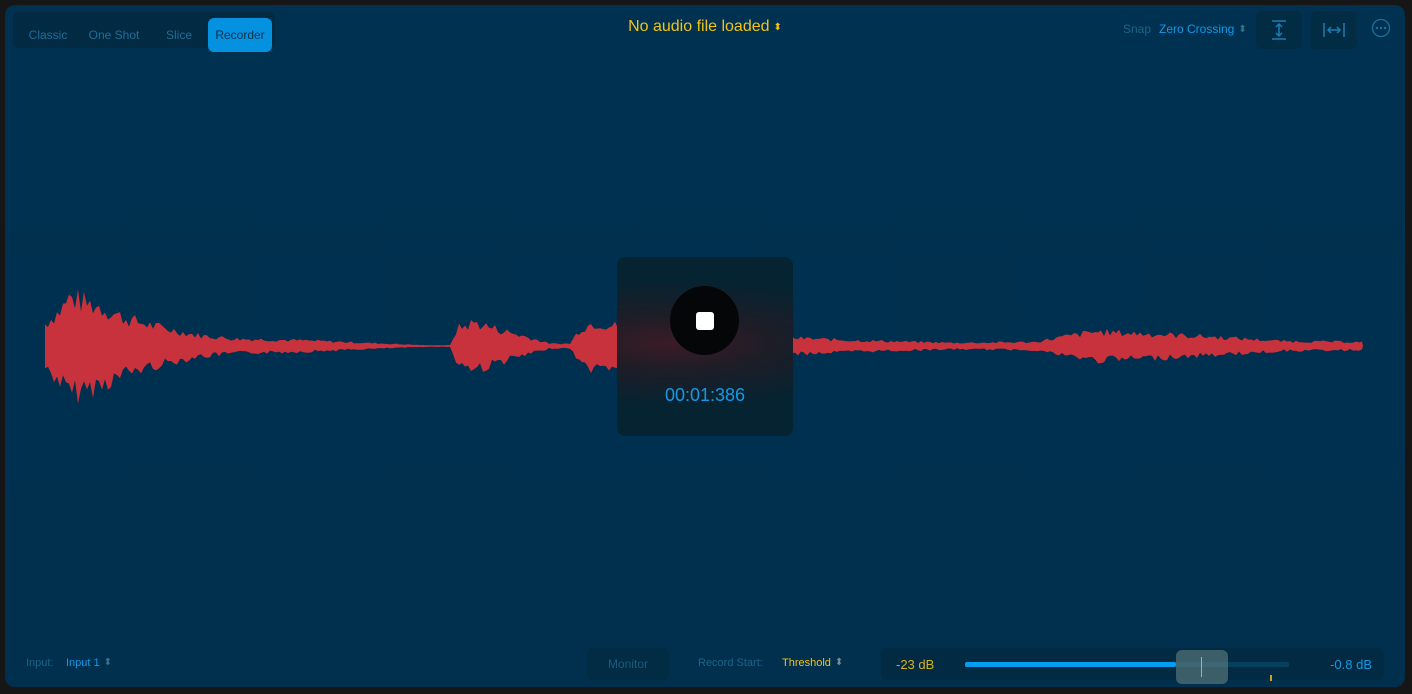  What do you see at coordinates (1127, 671) in the screenshot?
I see `input-level-meter` at bounding box center [1127, 671].